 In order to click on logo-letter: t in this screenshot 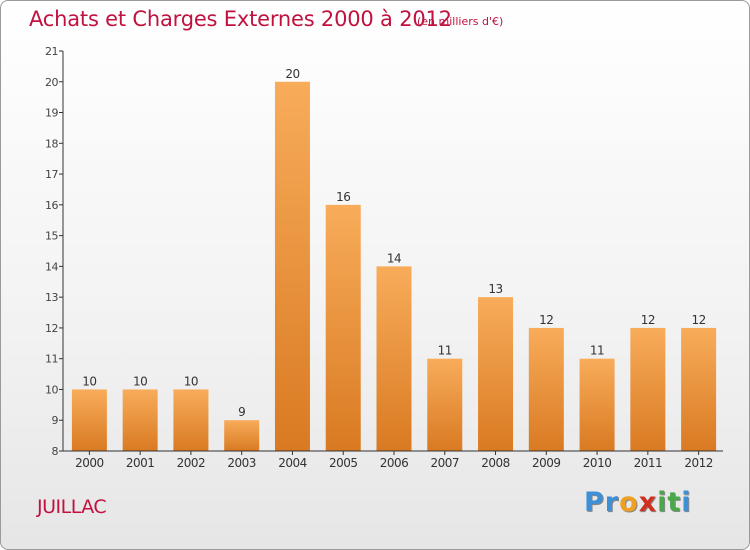, I will do `click(674, 502)`.